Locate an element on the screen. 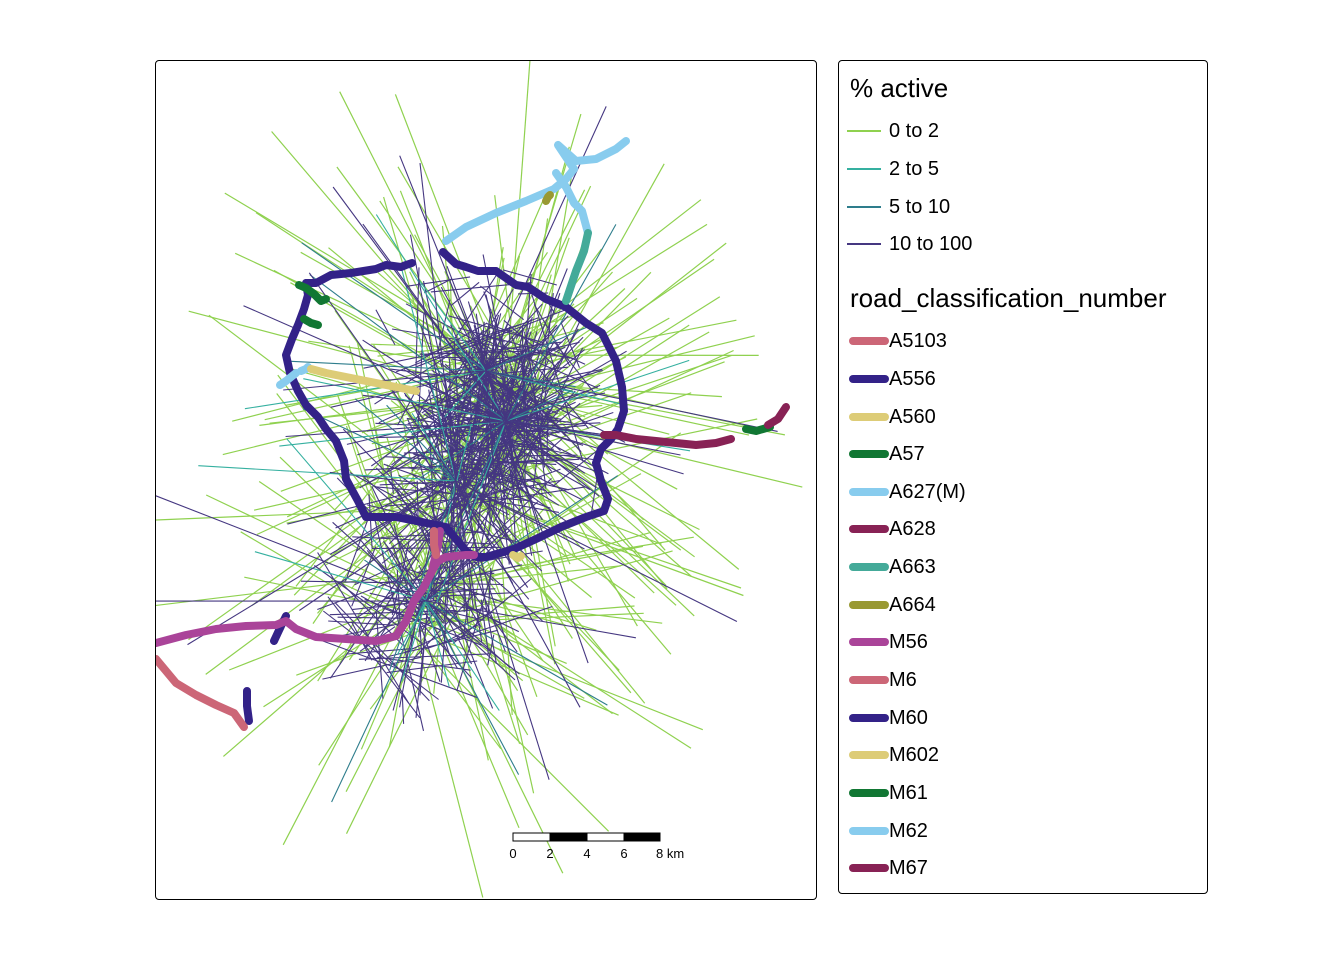 The width and height of the screenshot is (1344, 960). road-m67 is located at coordinates (667, 440).